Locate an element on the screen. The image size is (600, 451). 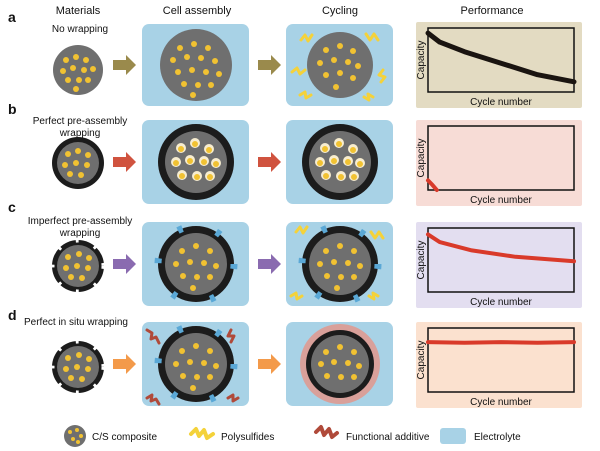
row-c-title-line1: Imperfect pre-assembly is located at coordinates (80, 221).